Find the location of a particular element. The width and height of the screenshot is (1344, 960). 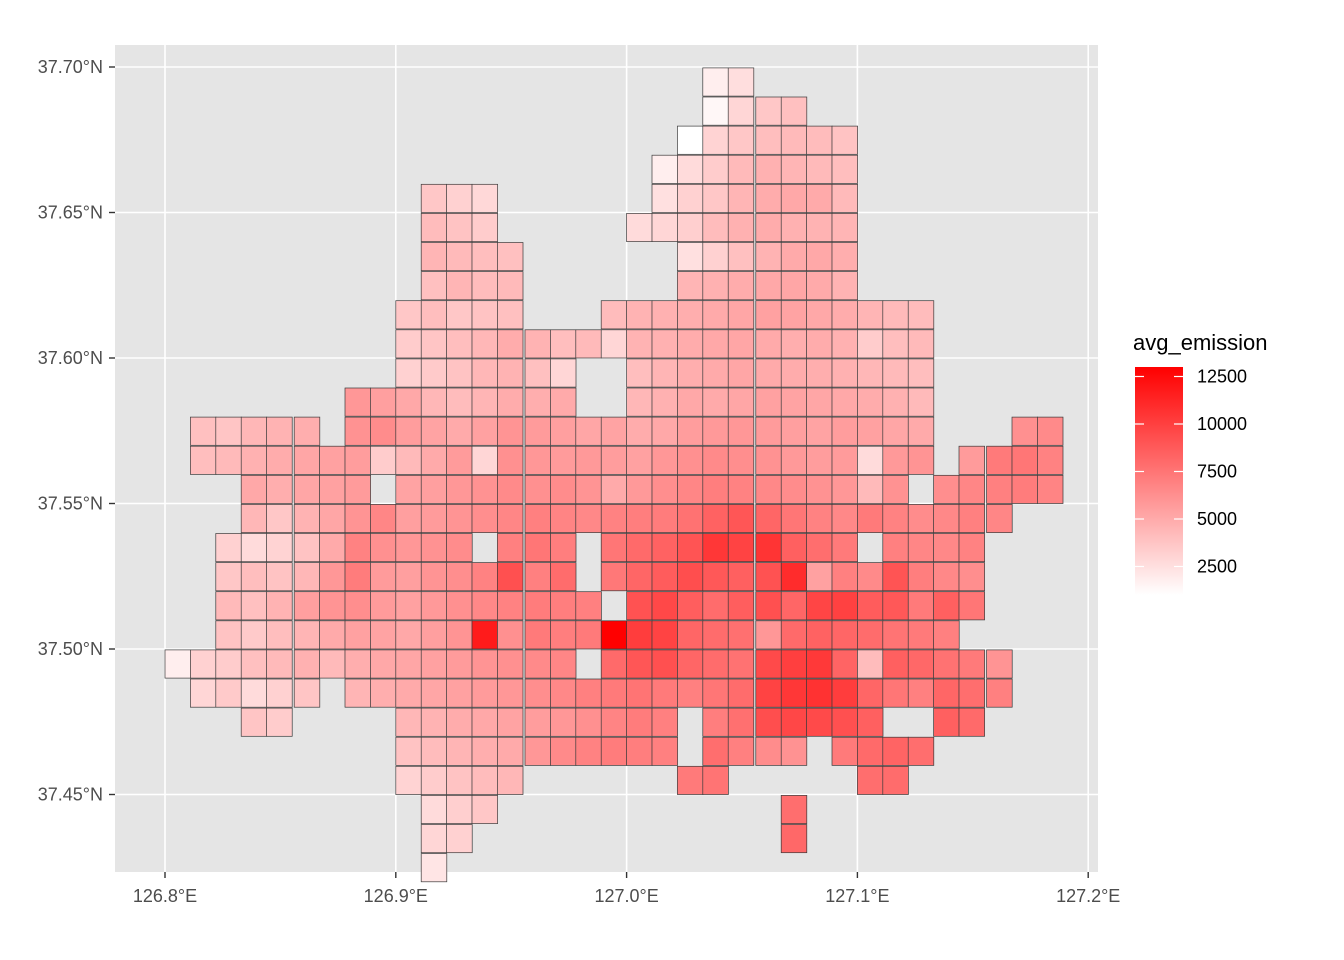

legend-label: 10000 is located at coordinates (1222, 424).